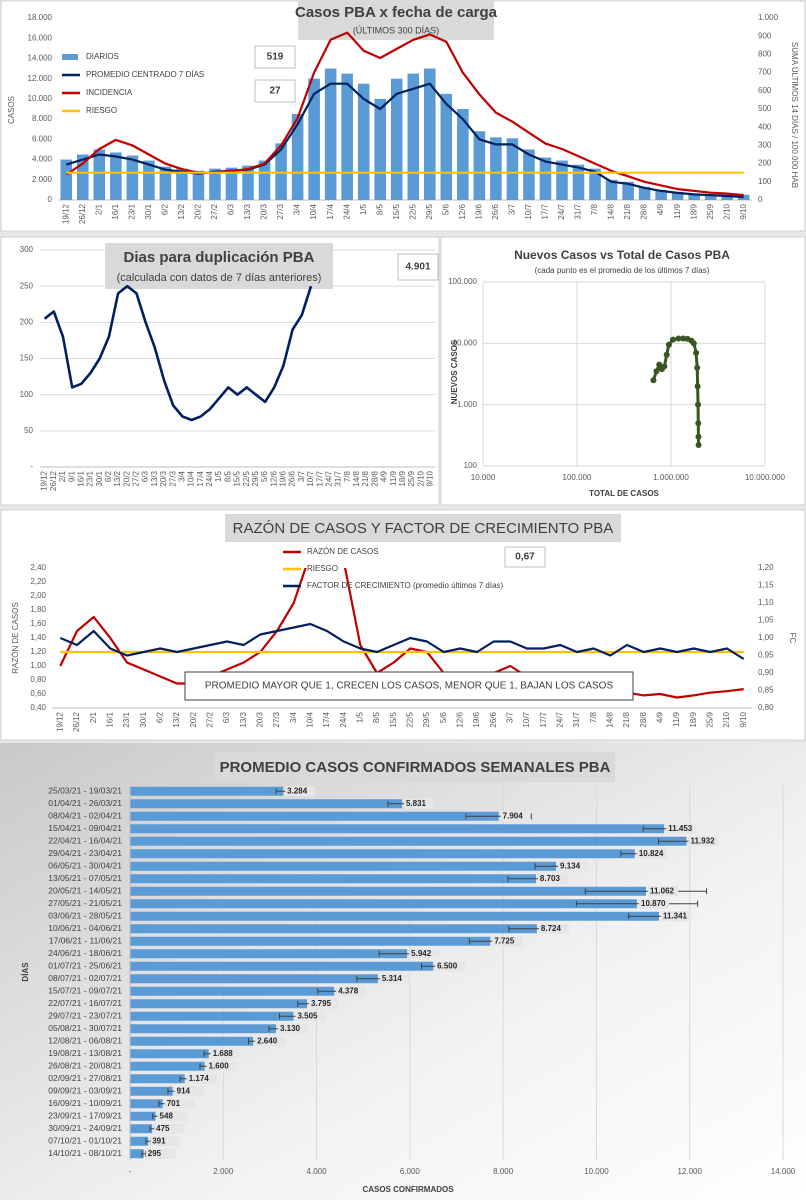  What do you see at coordinates (343, 551) in the screenshot?
I see `legend-label: RAZÓN DE CASOS` at bounding box center [343, 551].